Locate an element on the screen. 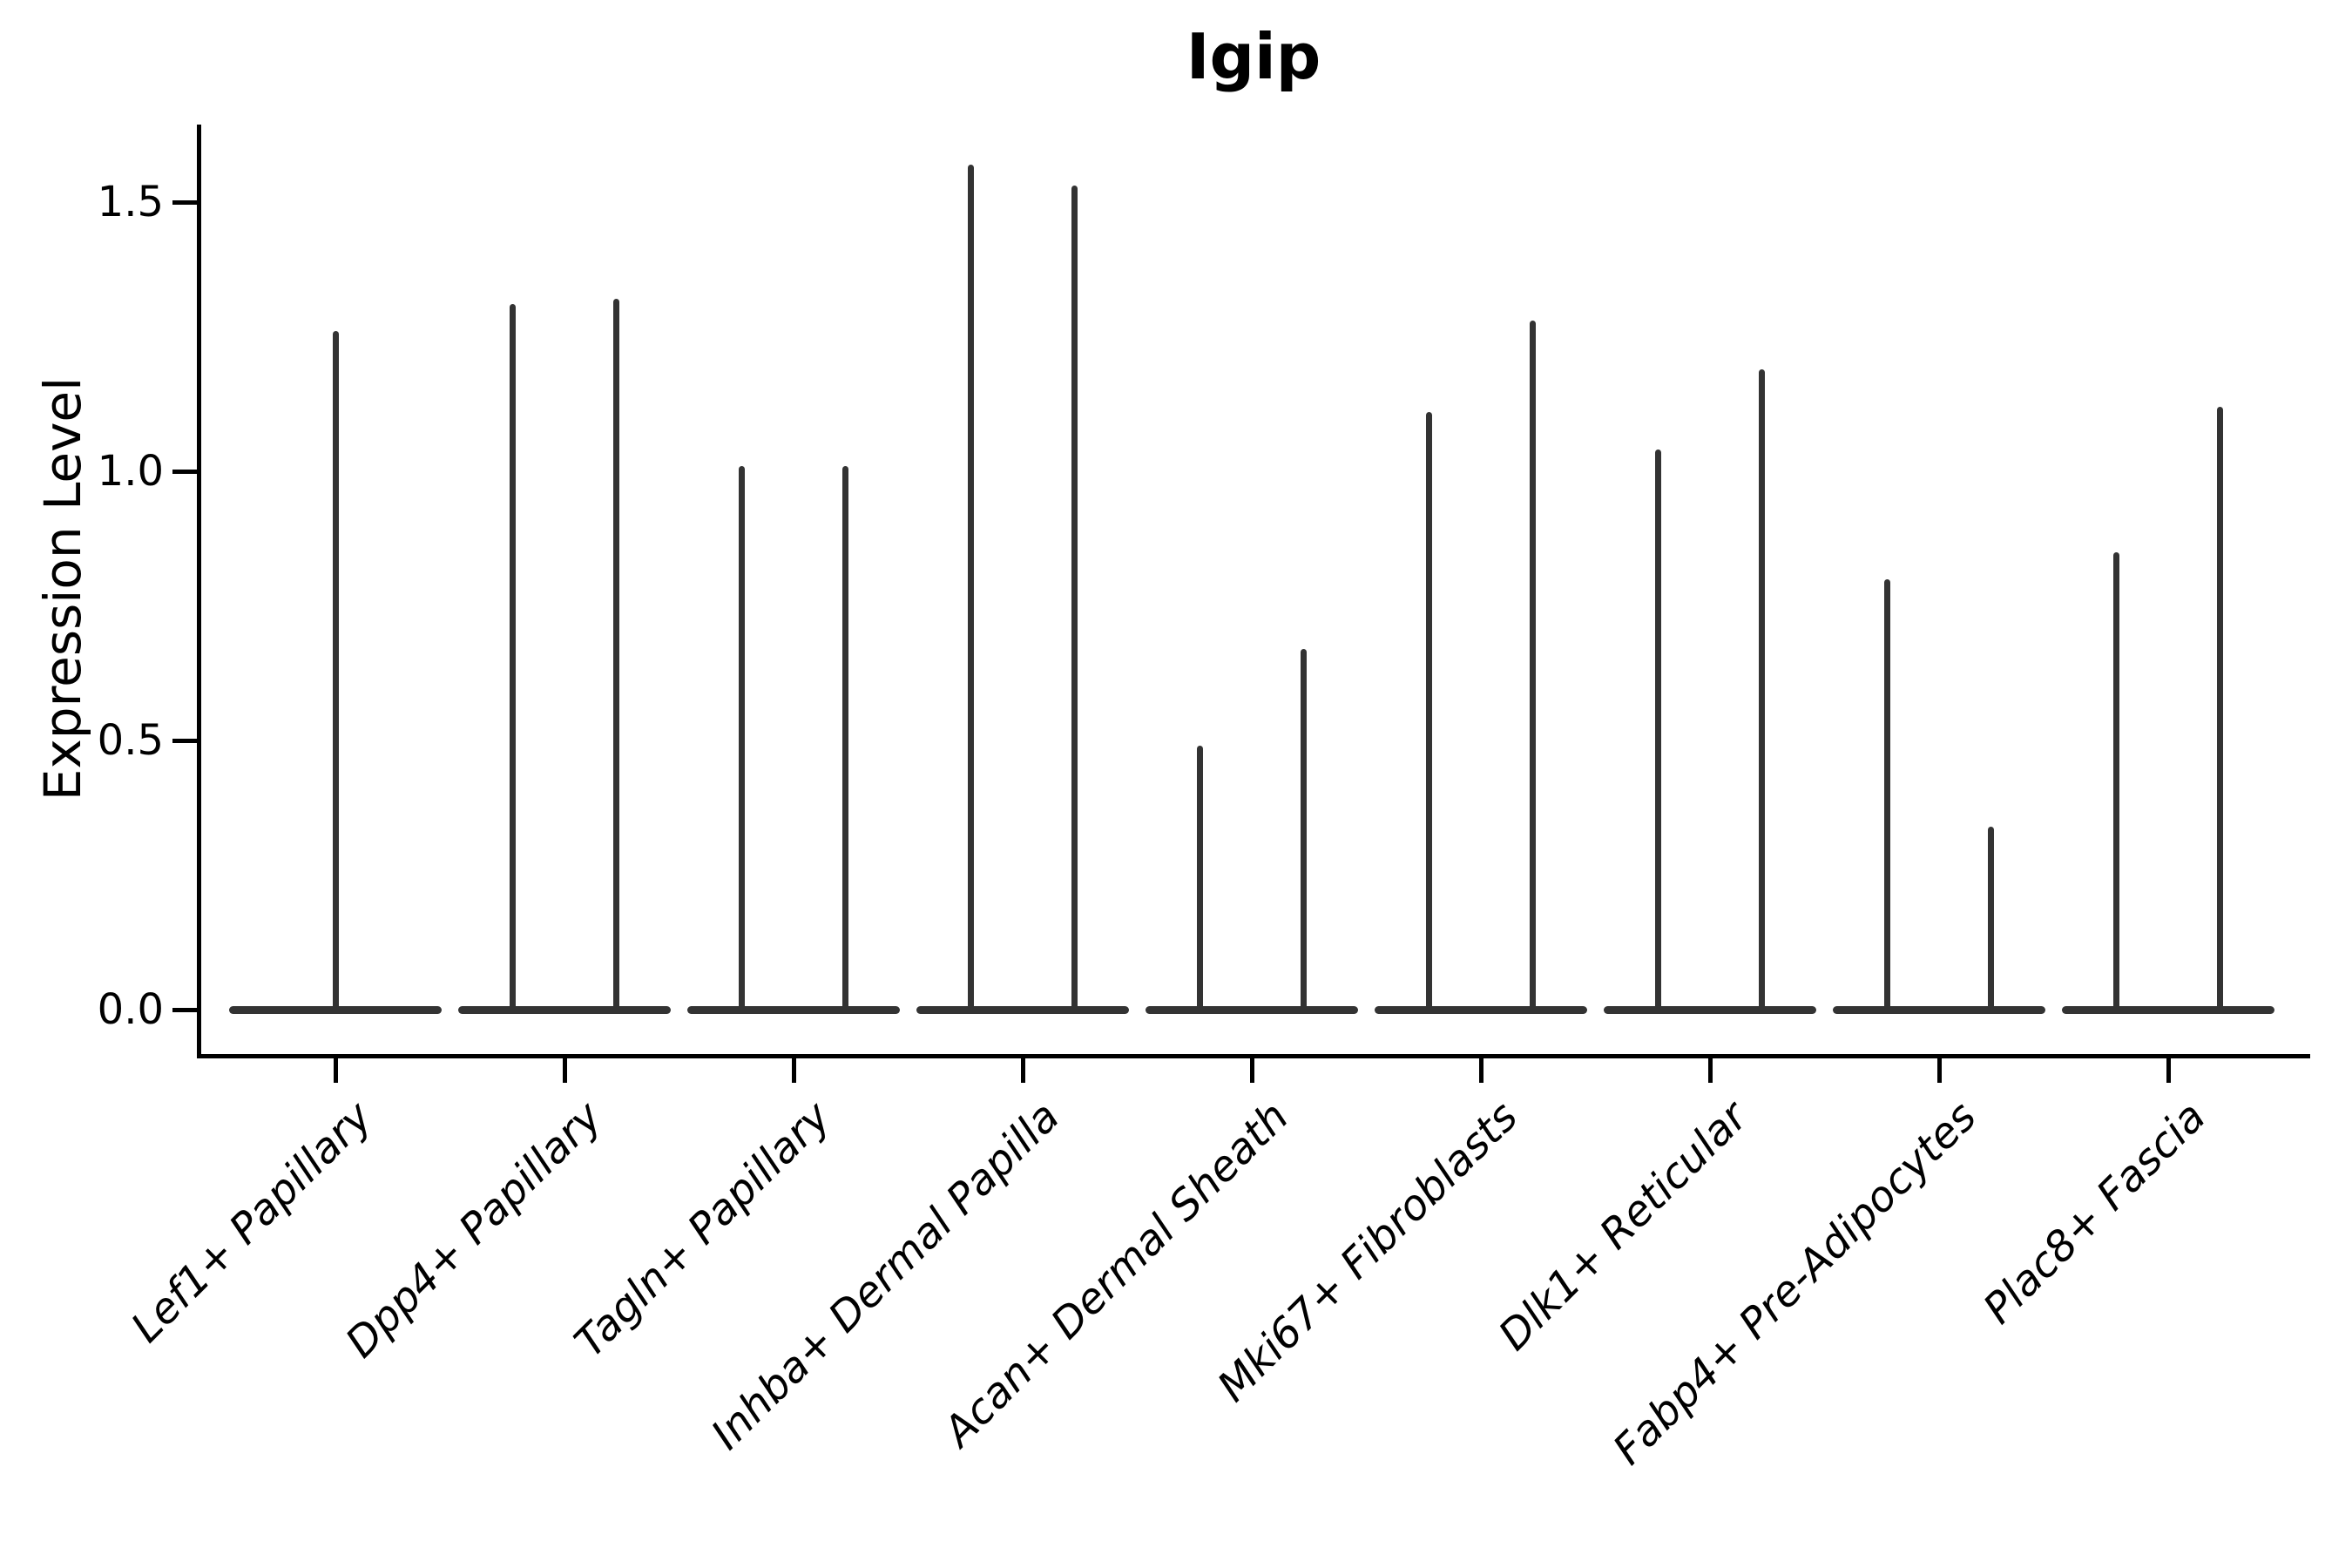 This screenshot has height=1568, width=2352. x-tick-label: Plac8+ Fascia is located at coordinates (2094, 1213).